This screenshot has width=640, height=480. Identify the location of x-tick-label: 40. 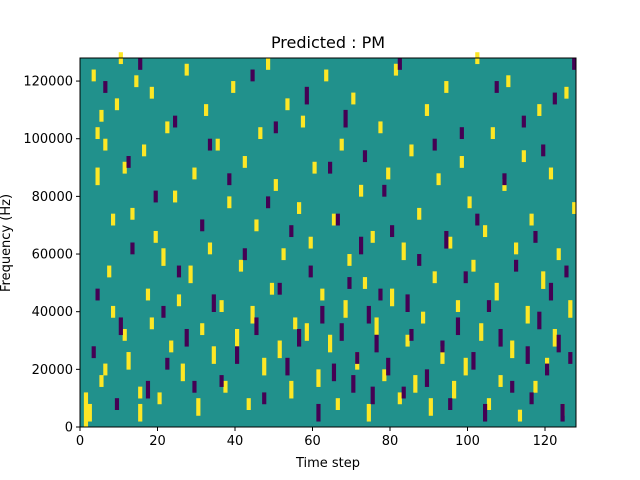
(235, 441).